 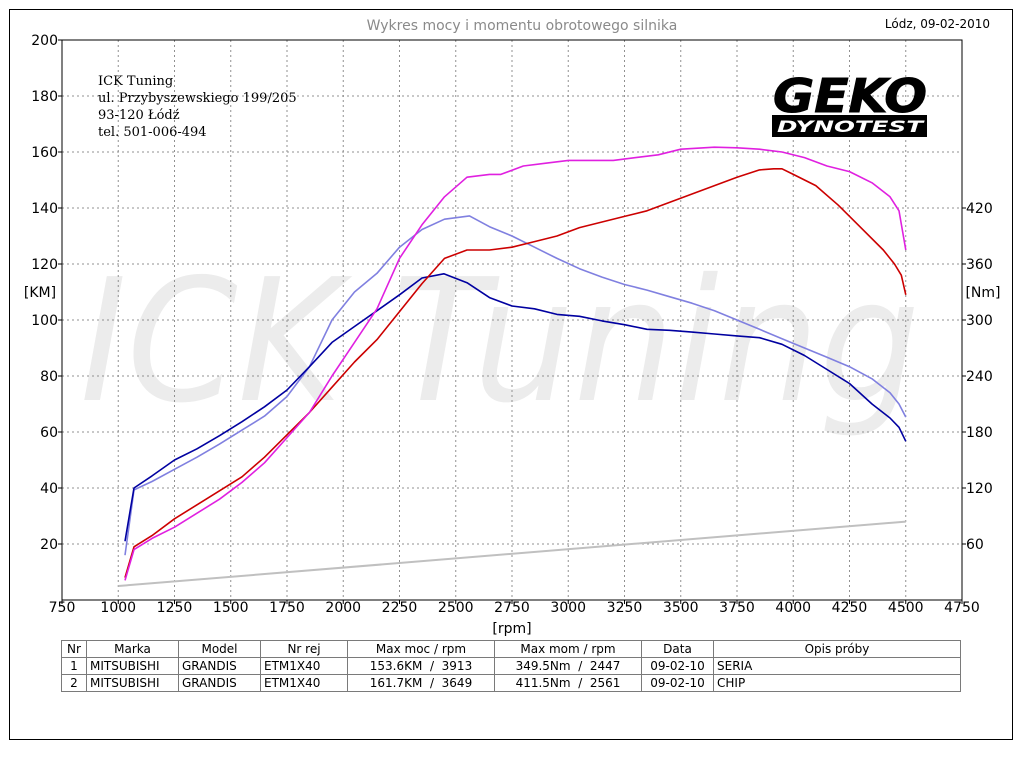 I want to click on cell-nr: 2, so click(x=74, y=683).